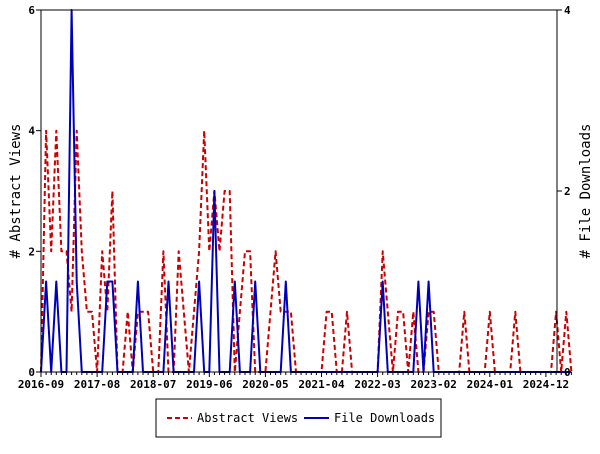 This screenshot has height=454, width=600. Describe the element at coordinates (265, 384) in the screenshot. I see `x-tick-label: 2020-05` at that location.